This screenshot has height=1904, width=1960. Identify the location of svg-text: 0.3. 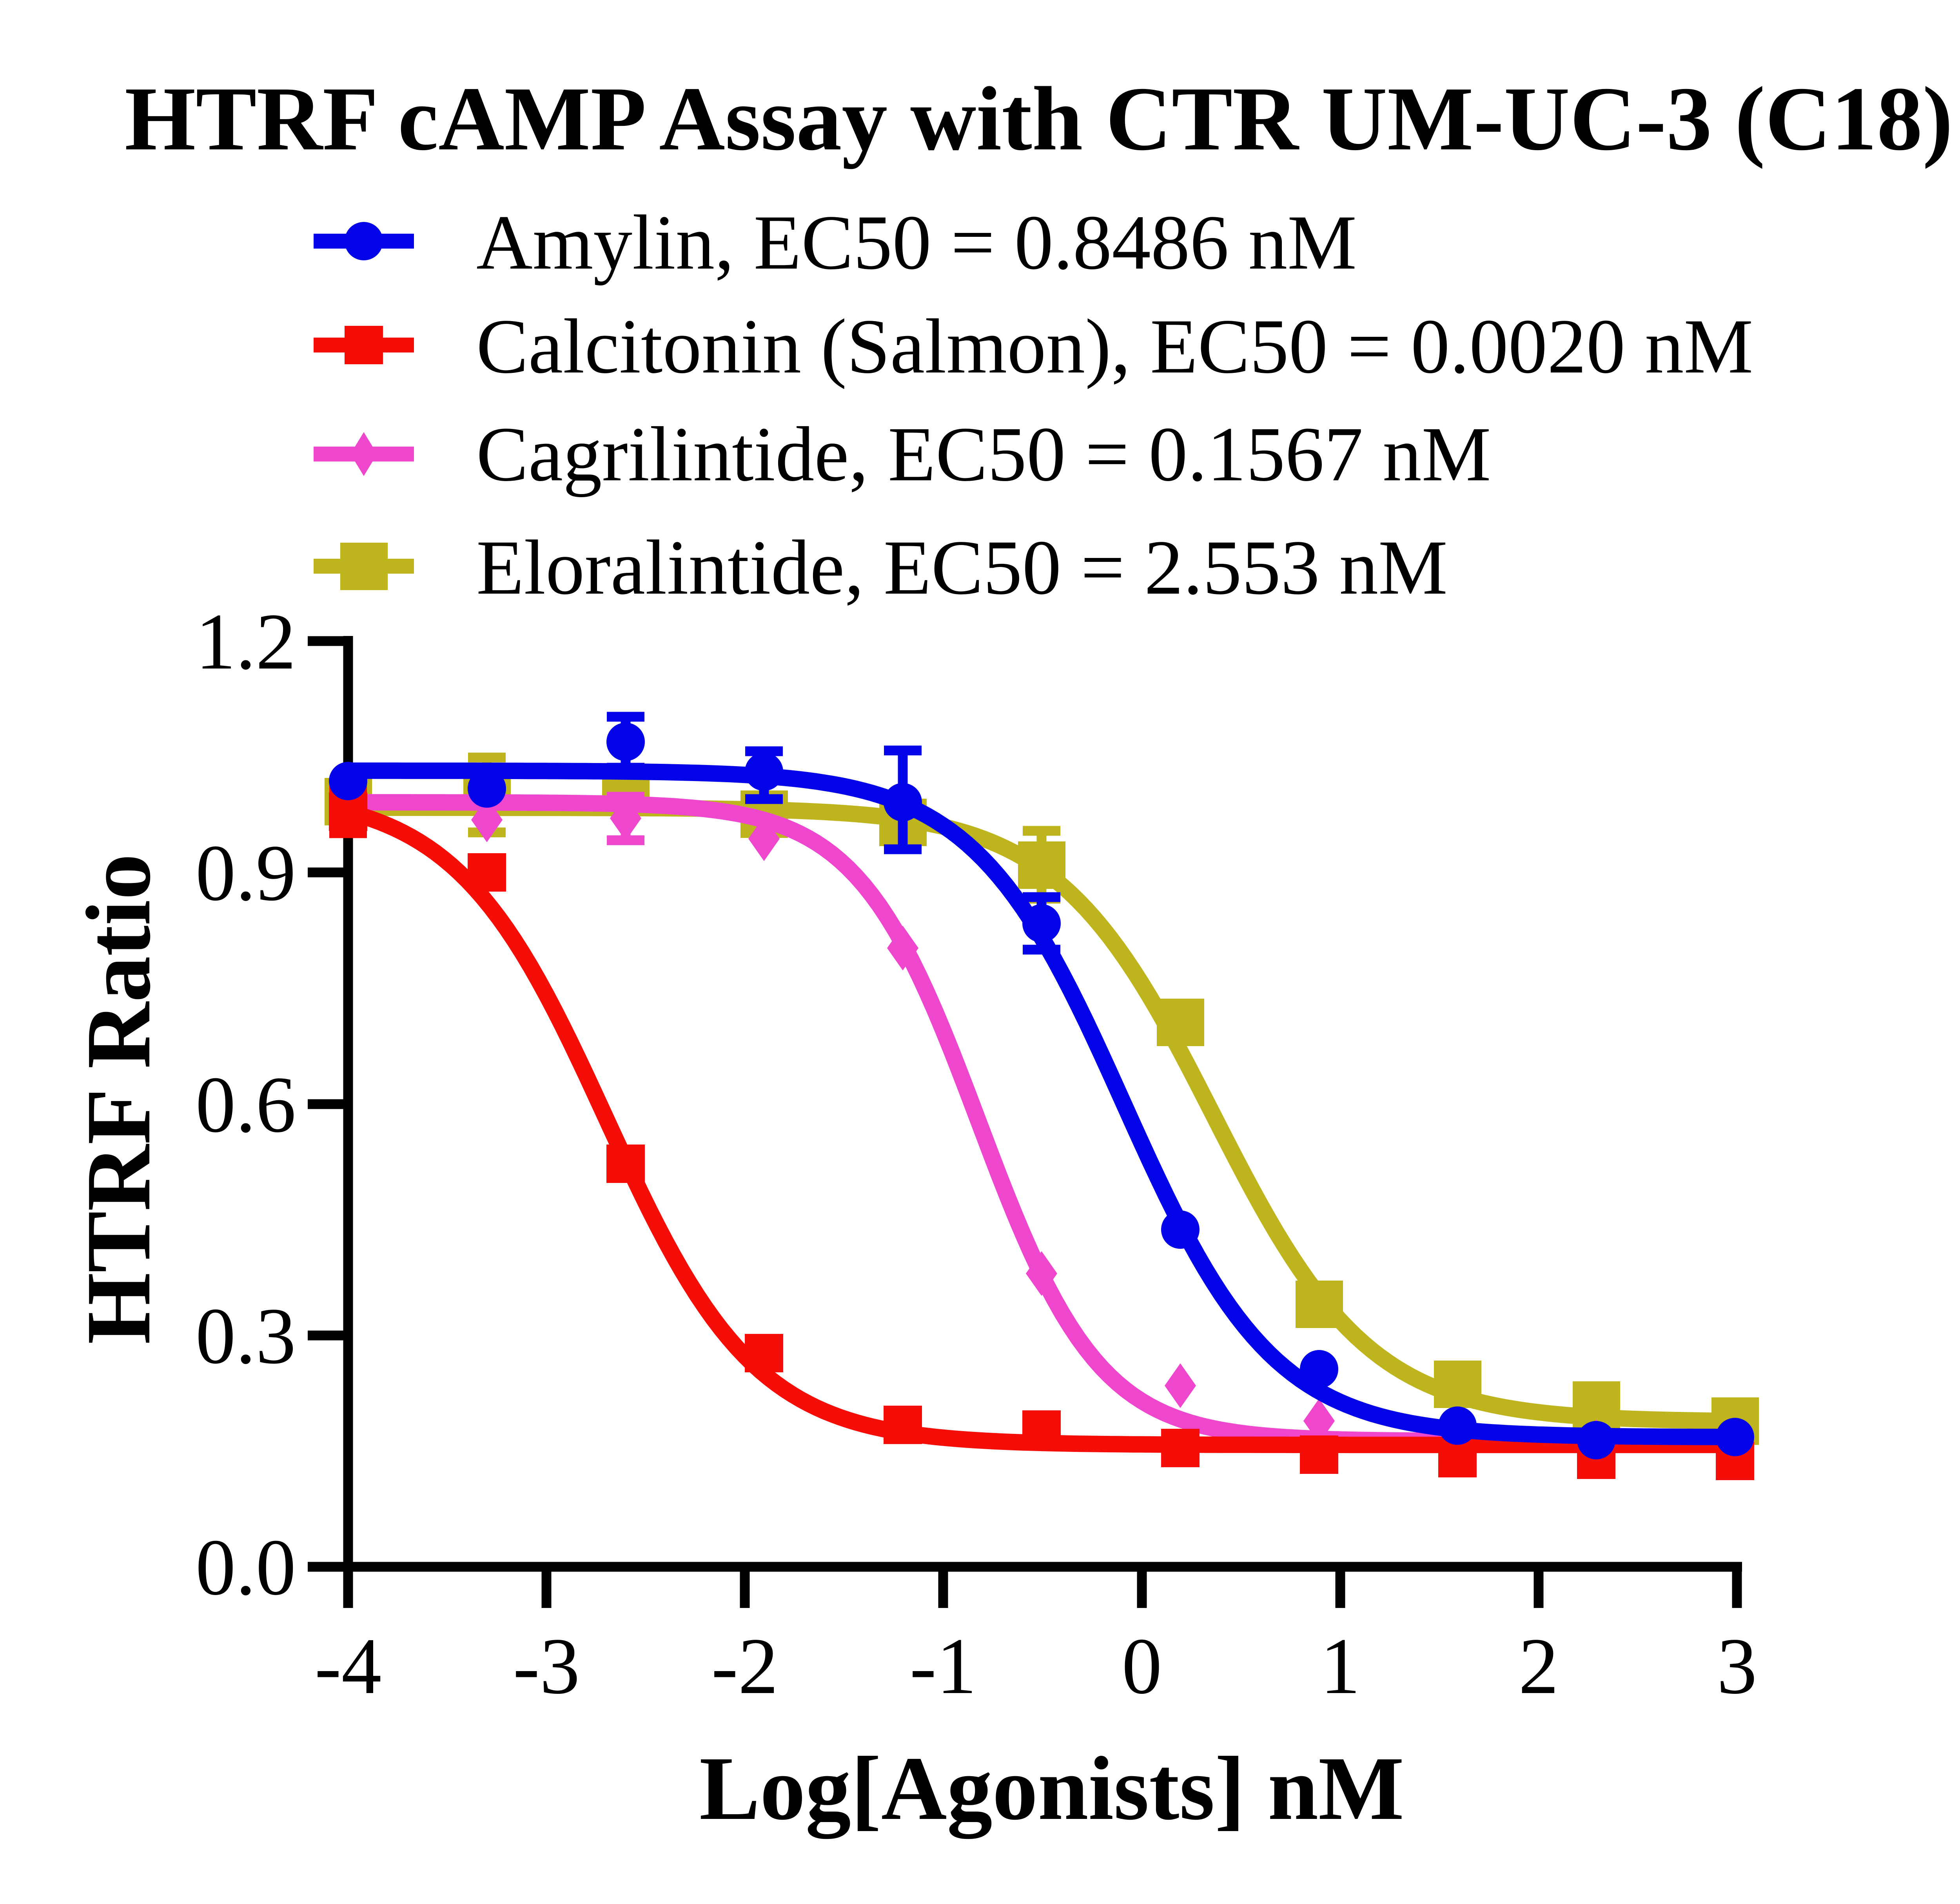
(246, 1336).